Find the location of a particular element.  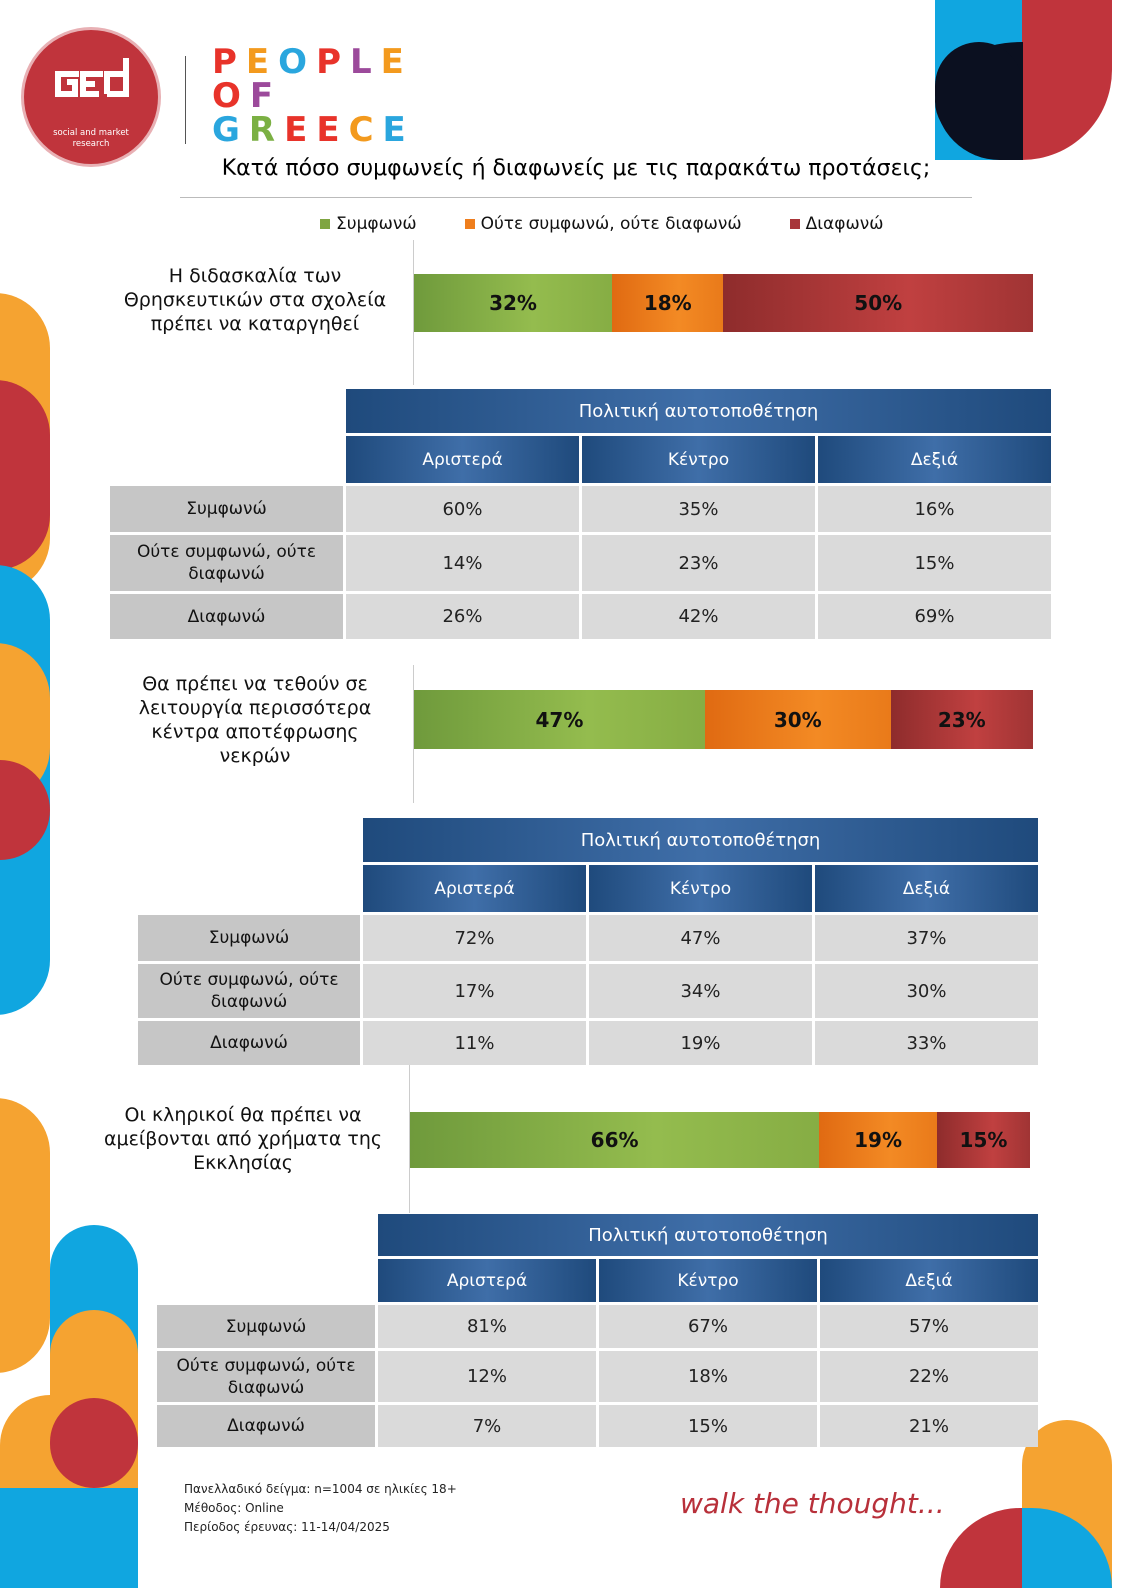

statement-line: Οι κληρικοί θα πρέπει να is located at coordinates (243, 1115).